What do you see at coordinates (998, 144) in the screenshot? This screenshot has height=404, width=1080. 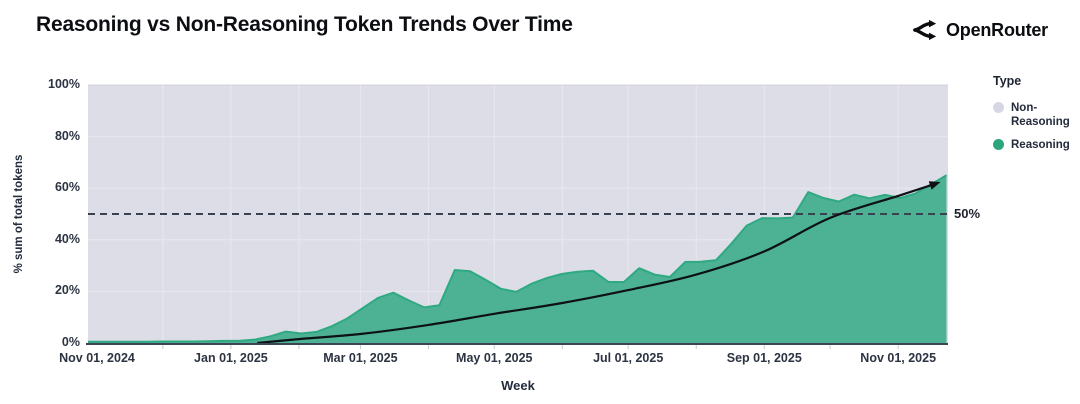 I see `reasoning-swatch-icon` at bounding box center [998, 144].